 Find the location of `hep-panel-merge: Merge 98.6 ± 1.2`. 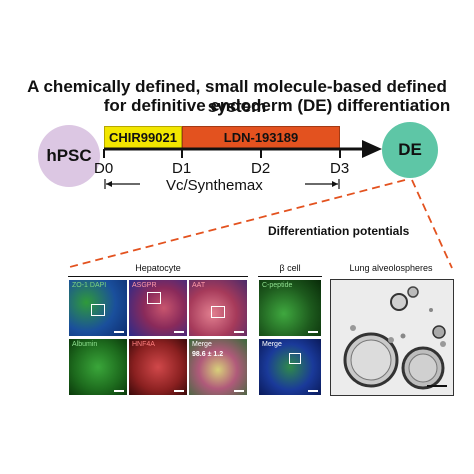

hep-panel-merge: Merge 98.6 ± 1.2 is located at coordinates (218, 367).